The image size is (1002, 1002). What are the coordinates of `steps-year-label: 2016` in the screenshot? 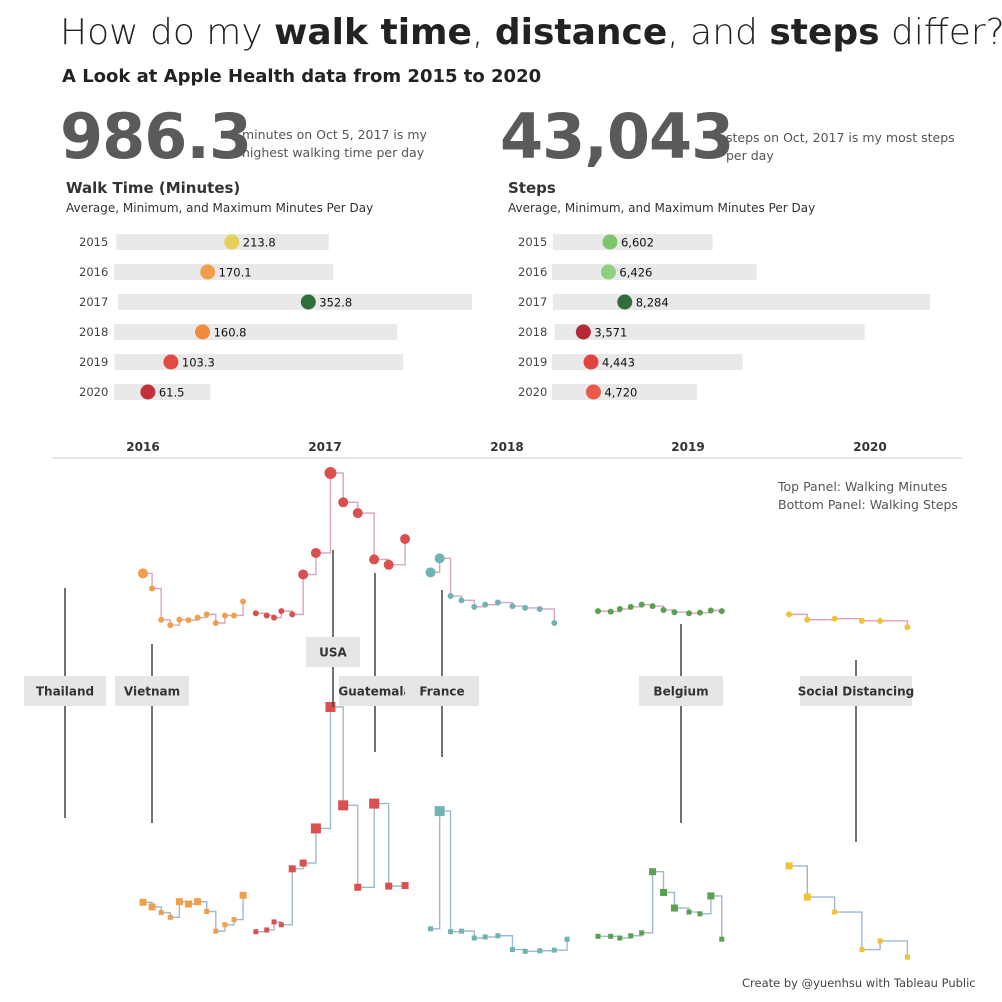 It's located at (532, 272).